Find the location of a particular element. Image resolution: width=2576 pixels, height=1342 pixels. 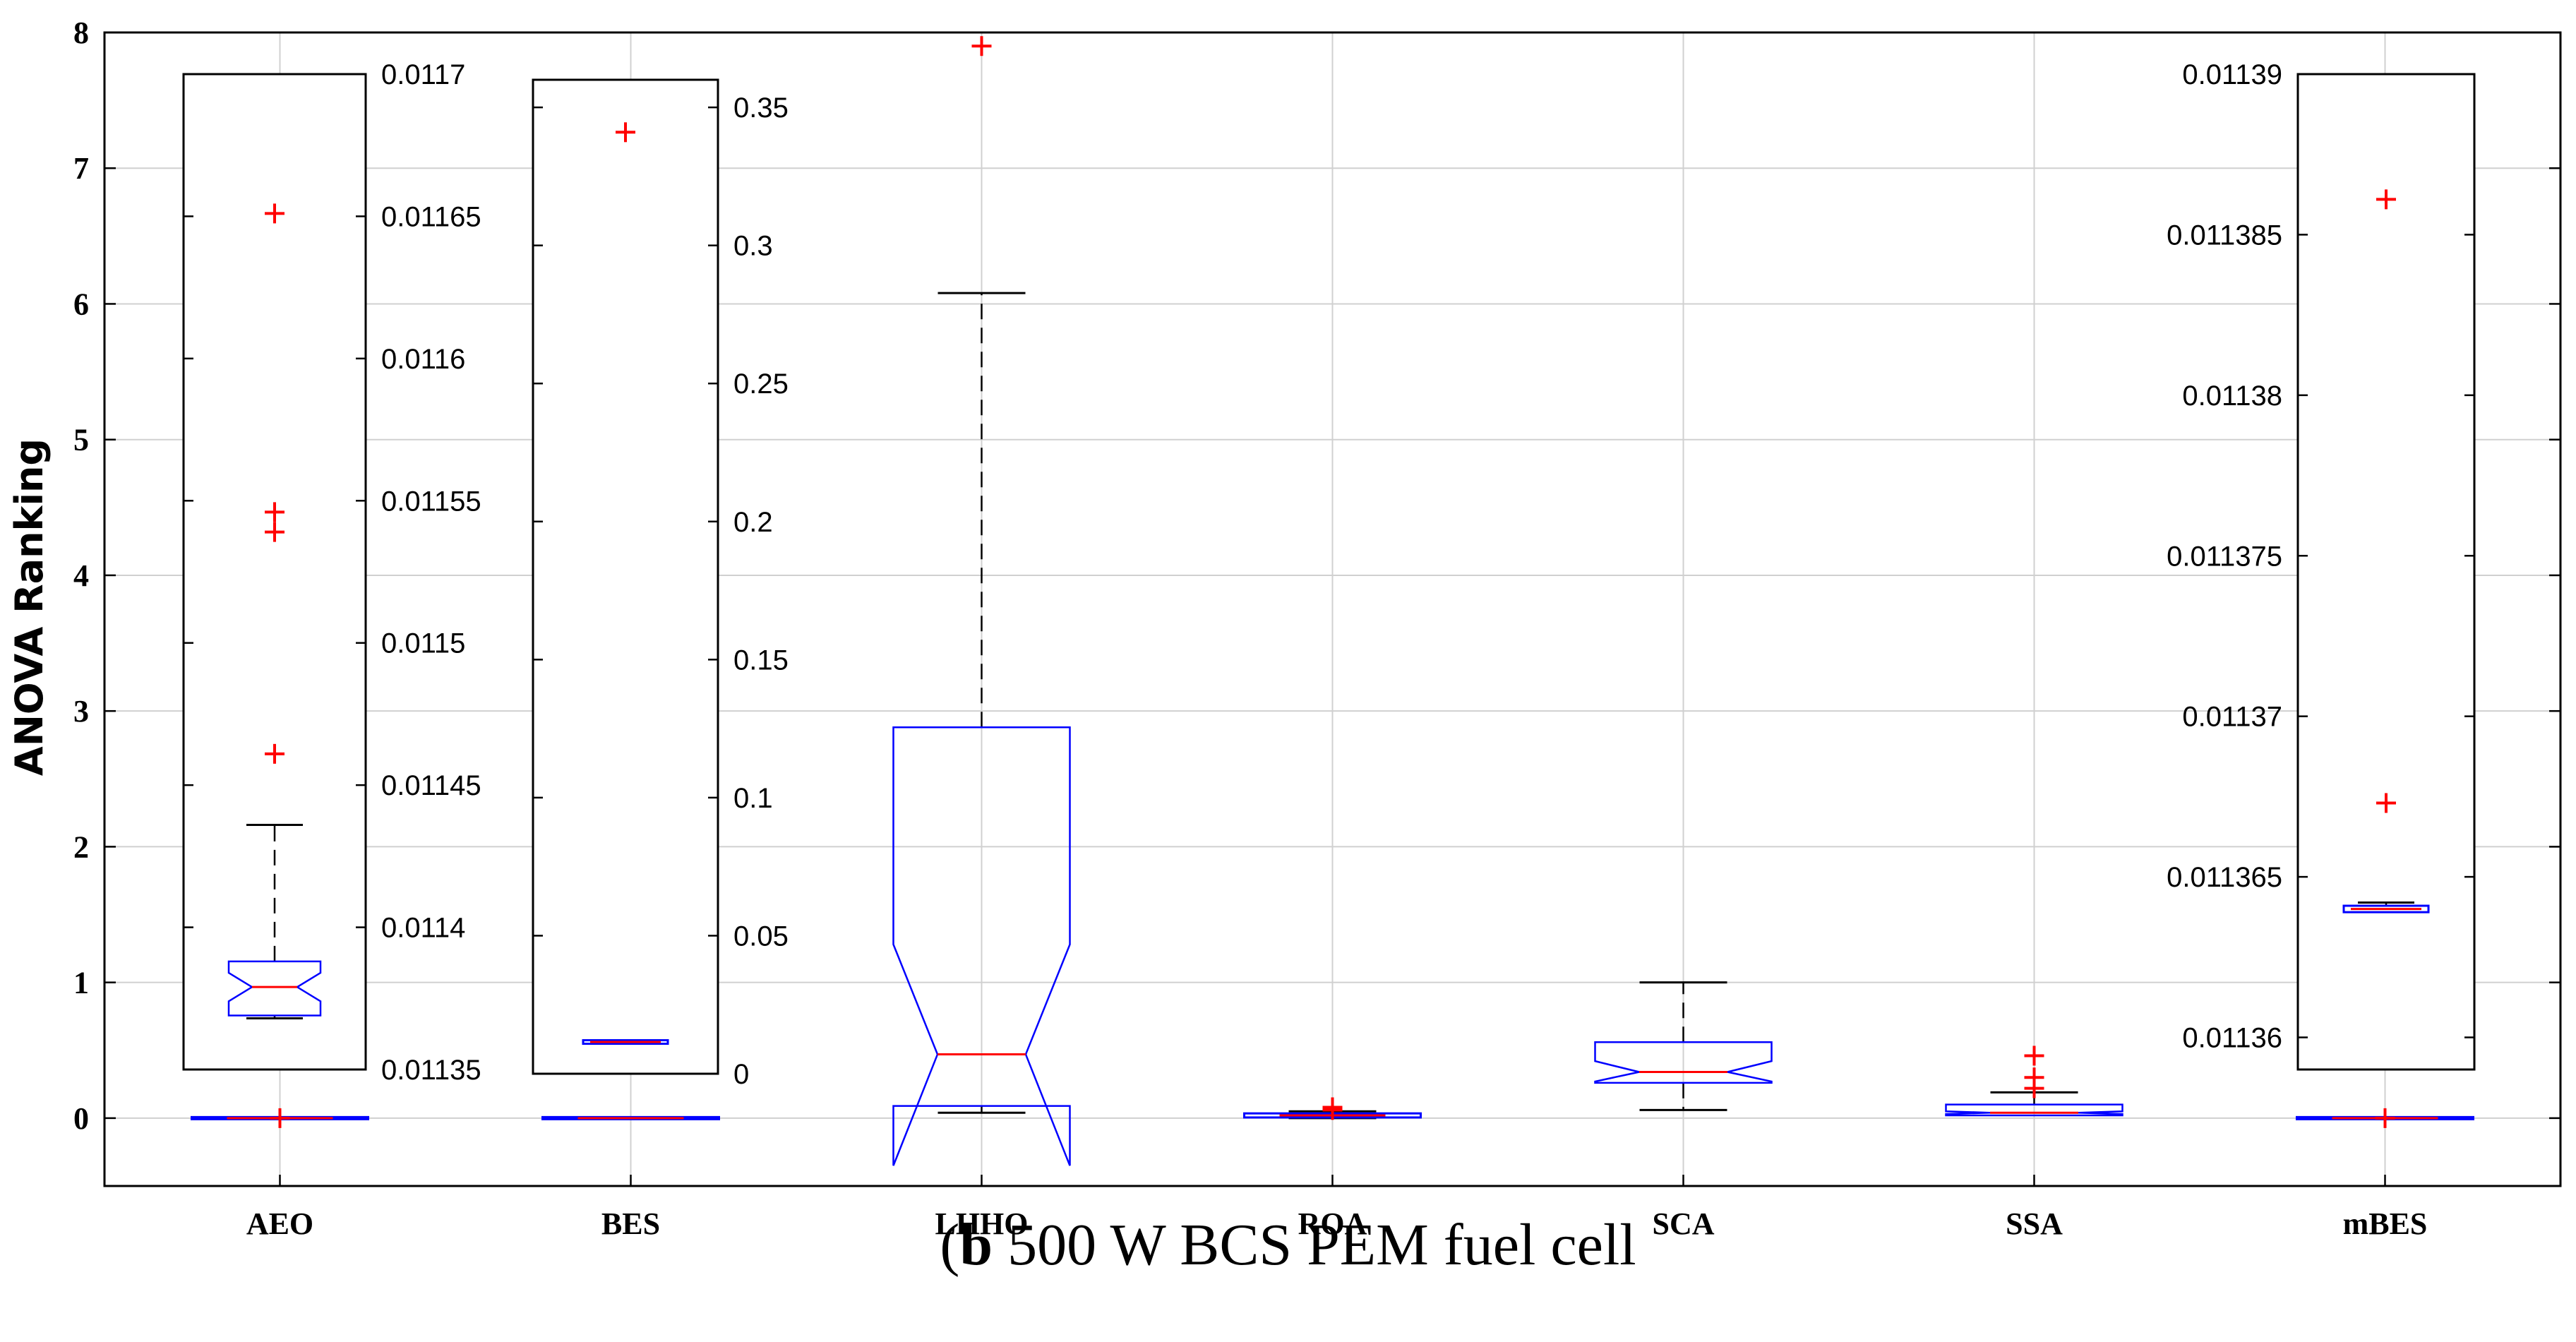

x-tick-label: LHHO is located at coordinates (981, 1223).